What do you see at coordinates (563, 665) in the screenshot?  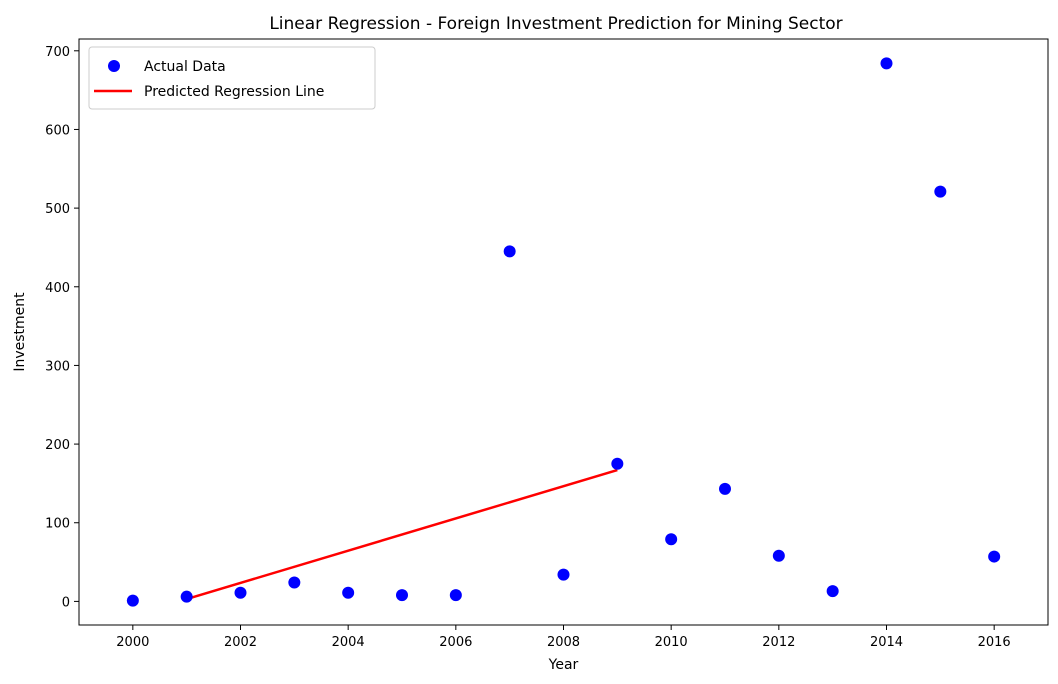 I see `x-axis-label: Year` at bounding box center [563, 665].